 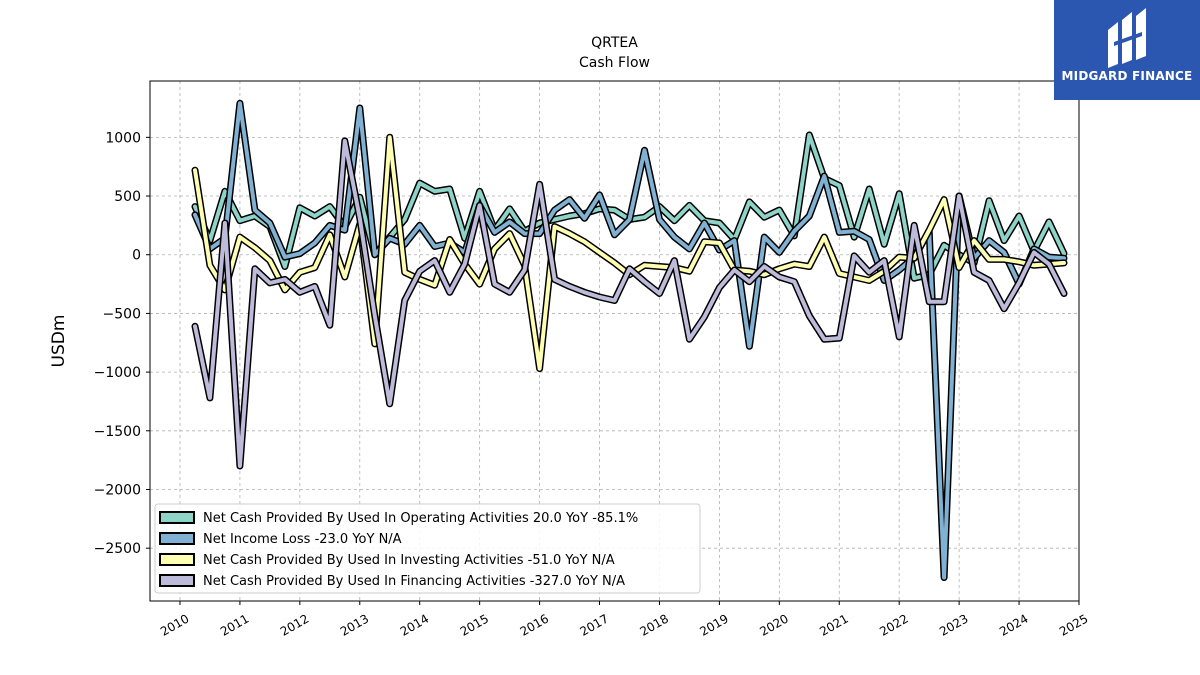 What do you see at coordinates (117, 549) in the screenshot?
I see `y-tick-label: −2500` at bounding box center [117, 549].